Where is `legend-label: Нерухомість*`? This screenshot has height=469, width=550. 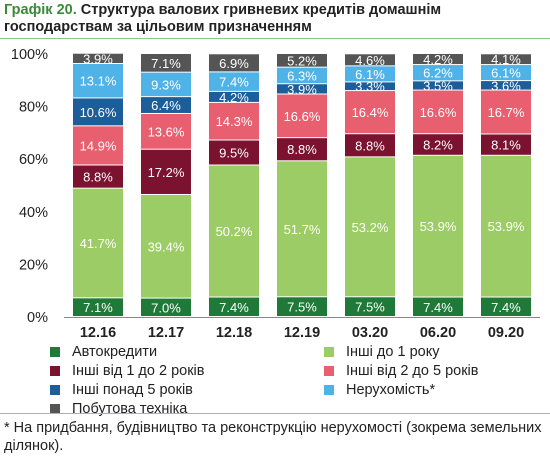 legend-label: Нерухомість* is located at coordinates (391, 389).